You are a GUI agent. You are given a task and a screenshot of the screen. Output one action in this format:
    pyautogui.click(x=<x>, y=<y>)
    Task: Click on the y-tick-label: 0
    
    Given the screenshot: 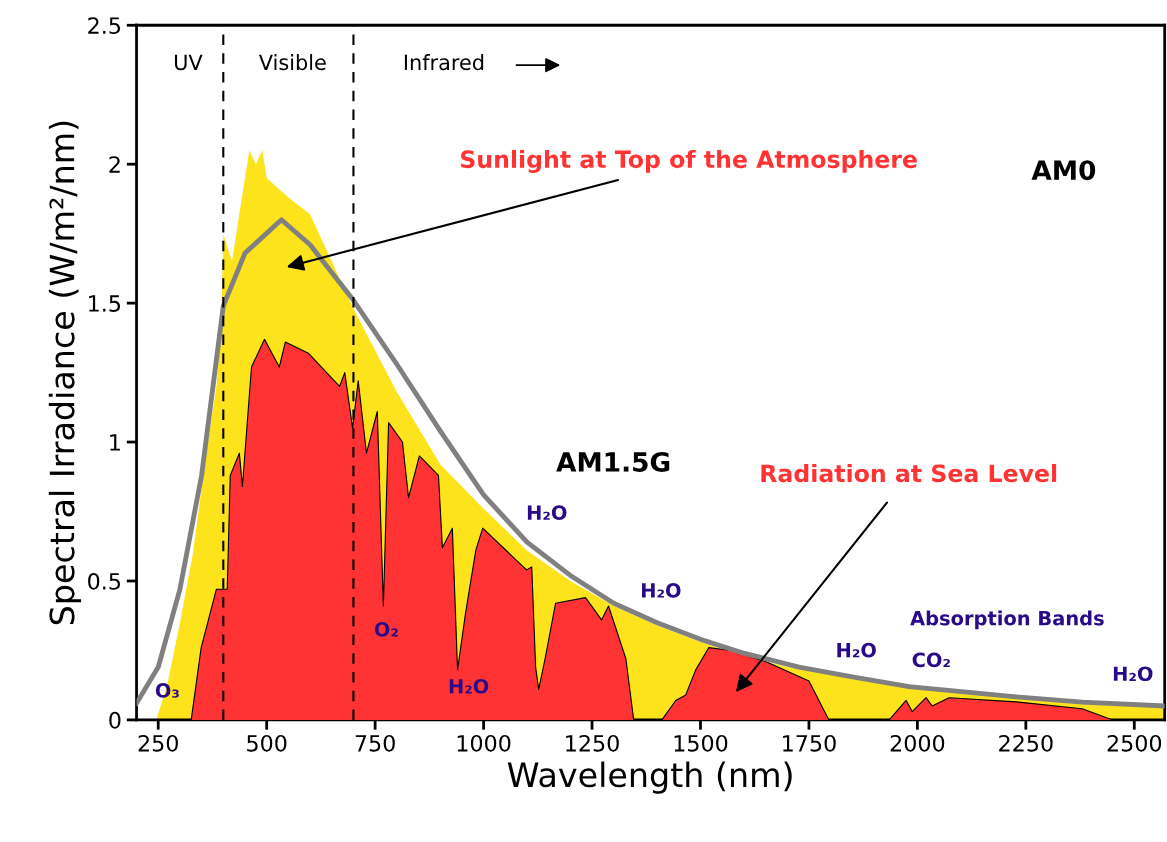 What is the action you would take?
    pyautogui.click(x=115, y=720)
    